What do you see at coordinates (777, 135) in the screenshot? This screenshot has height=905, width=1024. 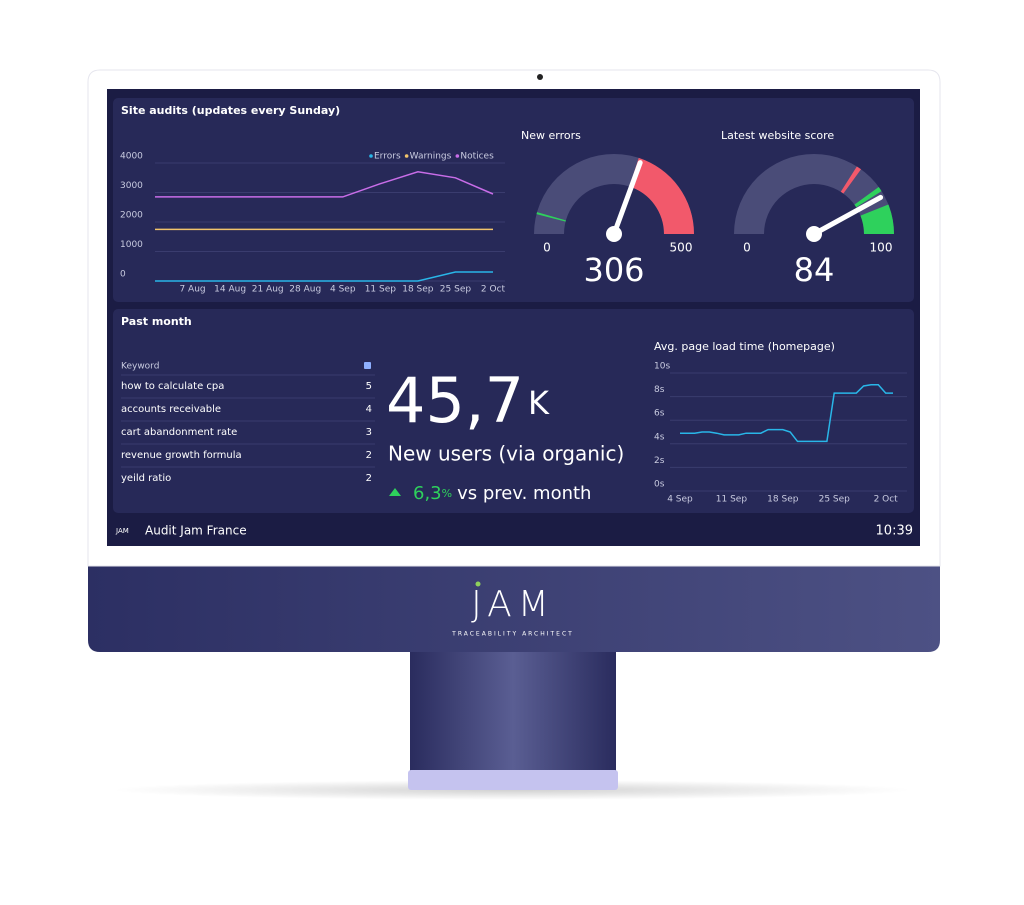 I see `gauge-title: Latest website score` at bounding box center [777, 135].